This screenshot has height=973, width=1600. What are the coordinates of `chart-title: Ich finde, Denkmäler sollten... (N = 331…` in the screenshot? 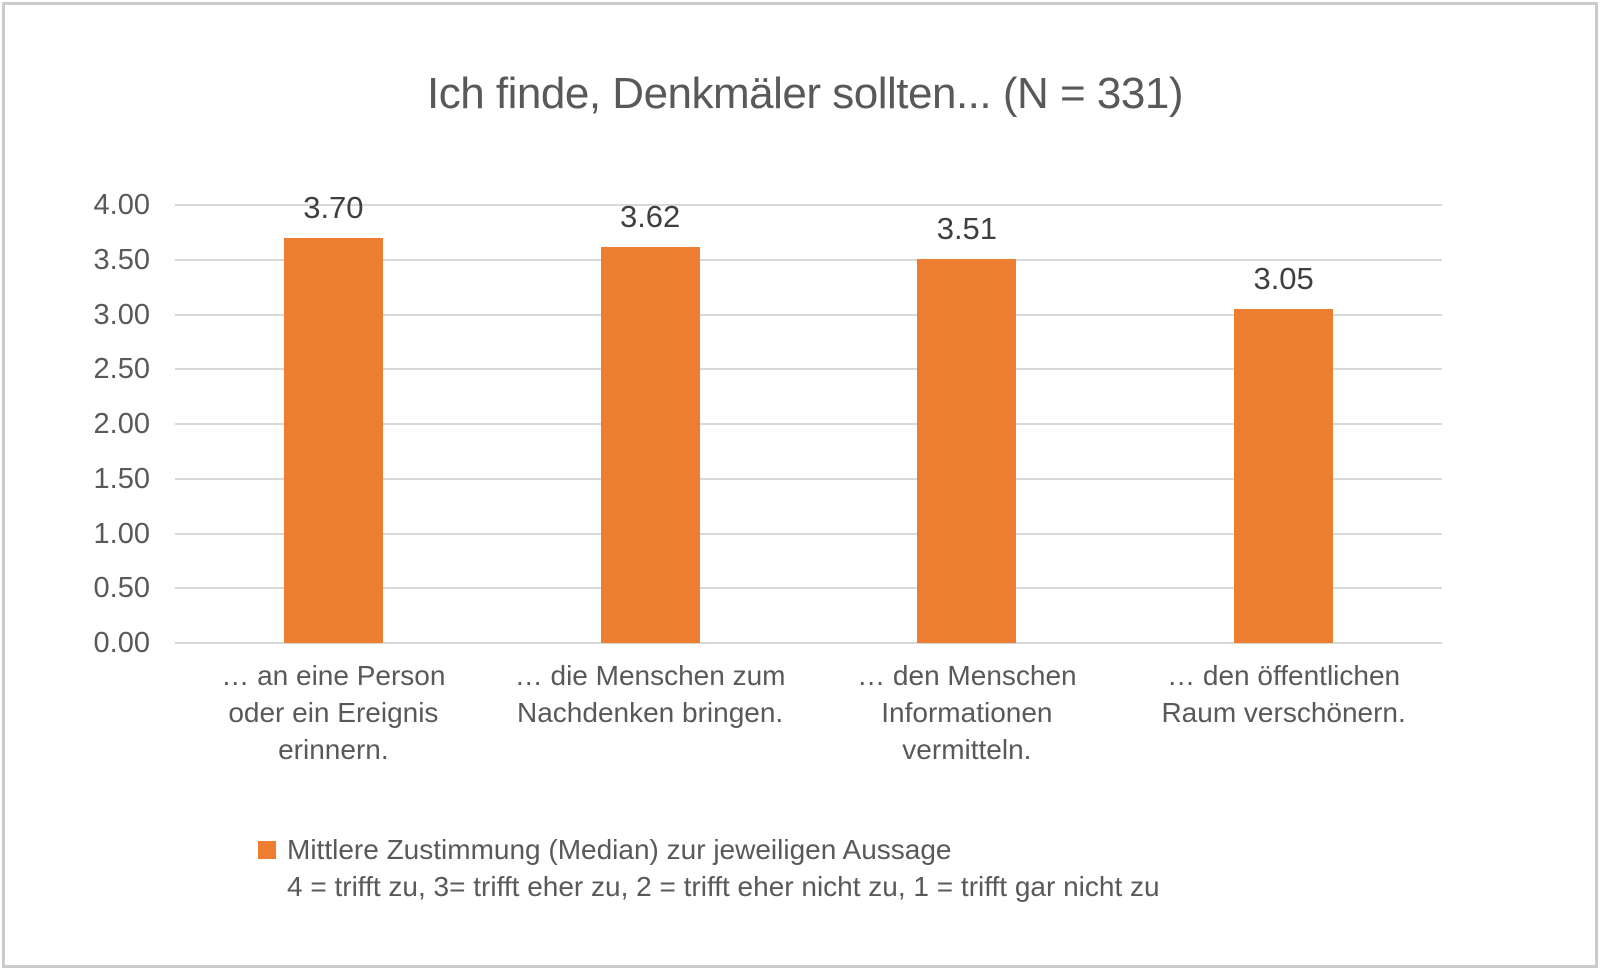 It's located at (805, 93).